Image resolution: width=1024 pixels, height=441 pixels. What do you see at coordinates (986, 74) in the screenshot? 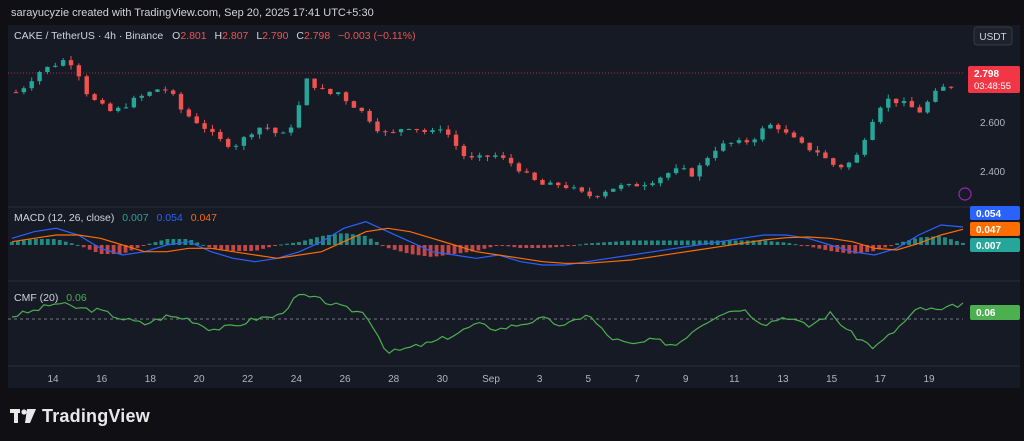
I see `last-price-value: 2.798` at bounding box center [986, 74].